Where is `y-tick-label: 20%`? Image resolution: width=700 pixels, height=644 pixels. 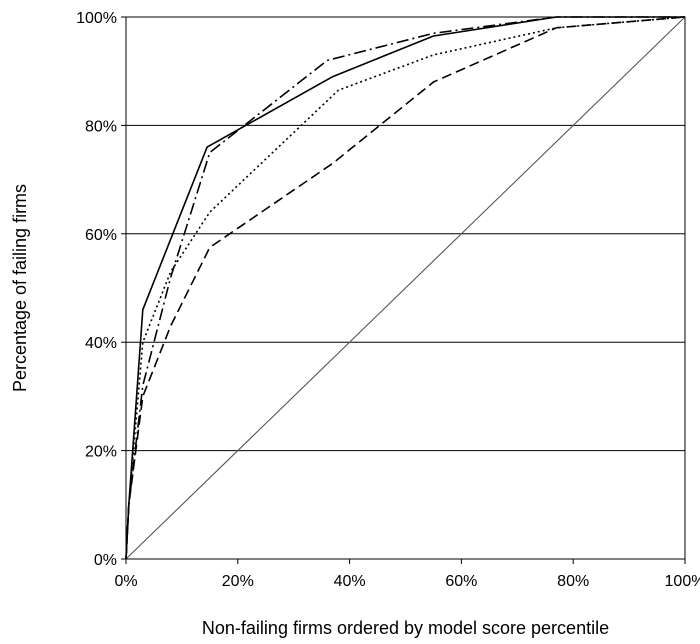 y-tick-label: 20% is located at coordinates (101, 452).